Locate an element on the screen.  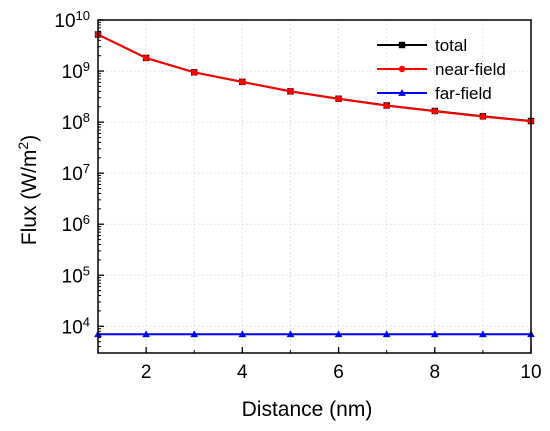
y-tick-exp: 6 is located at coordinates (86, 219).